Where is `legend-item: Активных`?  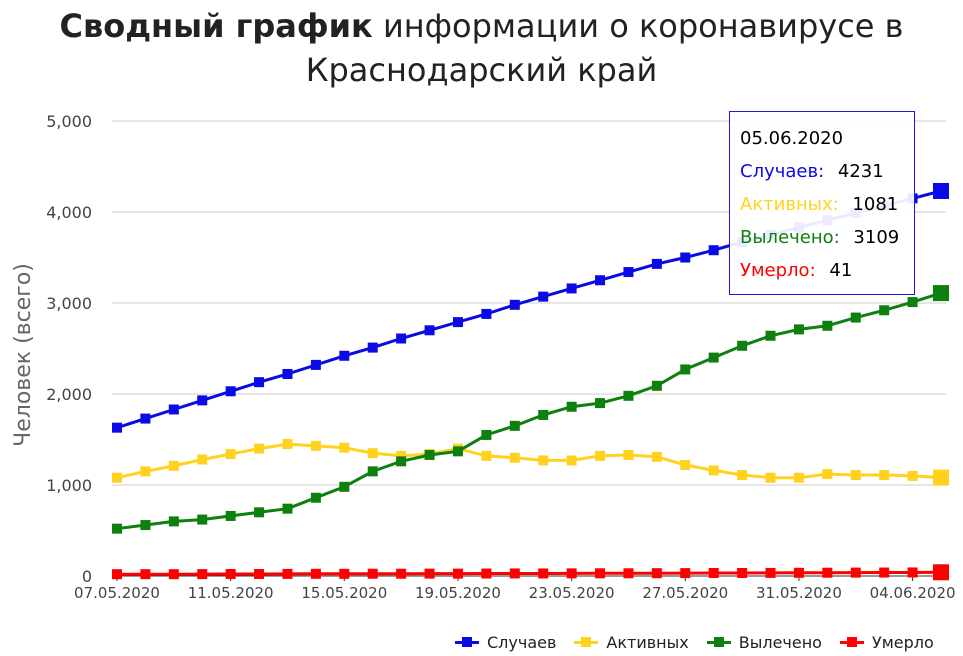
legend-item: Активных is located at coordinates (631, 642).